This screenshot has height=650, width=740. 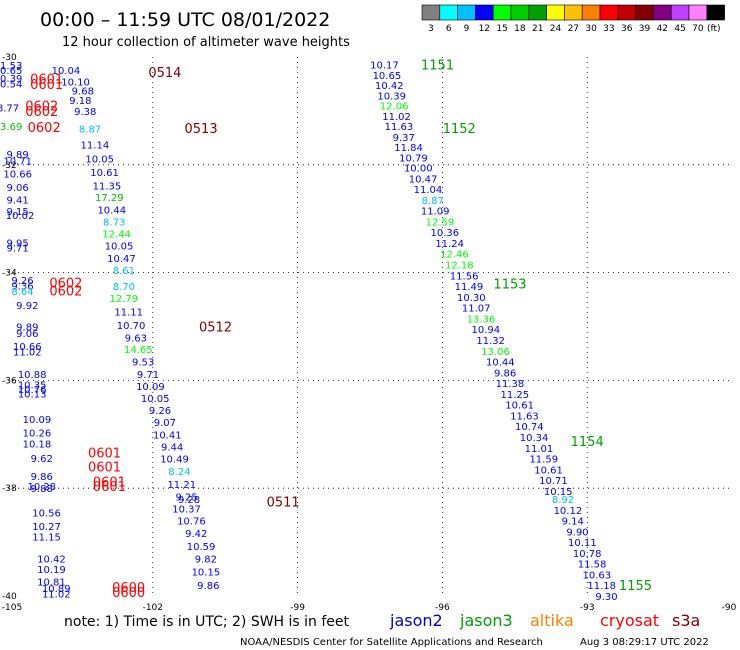 I want to click on wave-height-value: 10.30, so click(x=471, y=298).